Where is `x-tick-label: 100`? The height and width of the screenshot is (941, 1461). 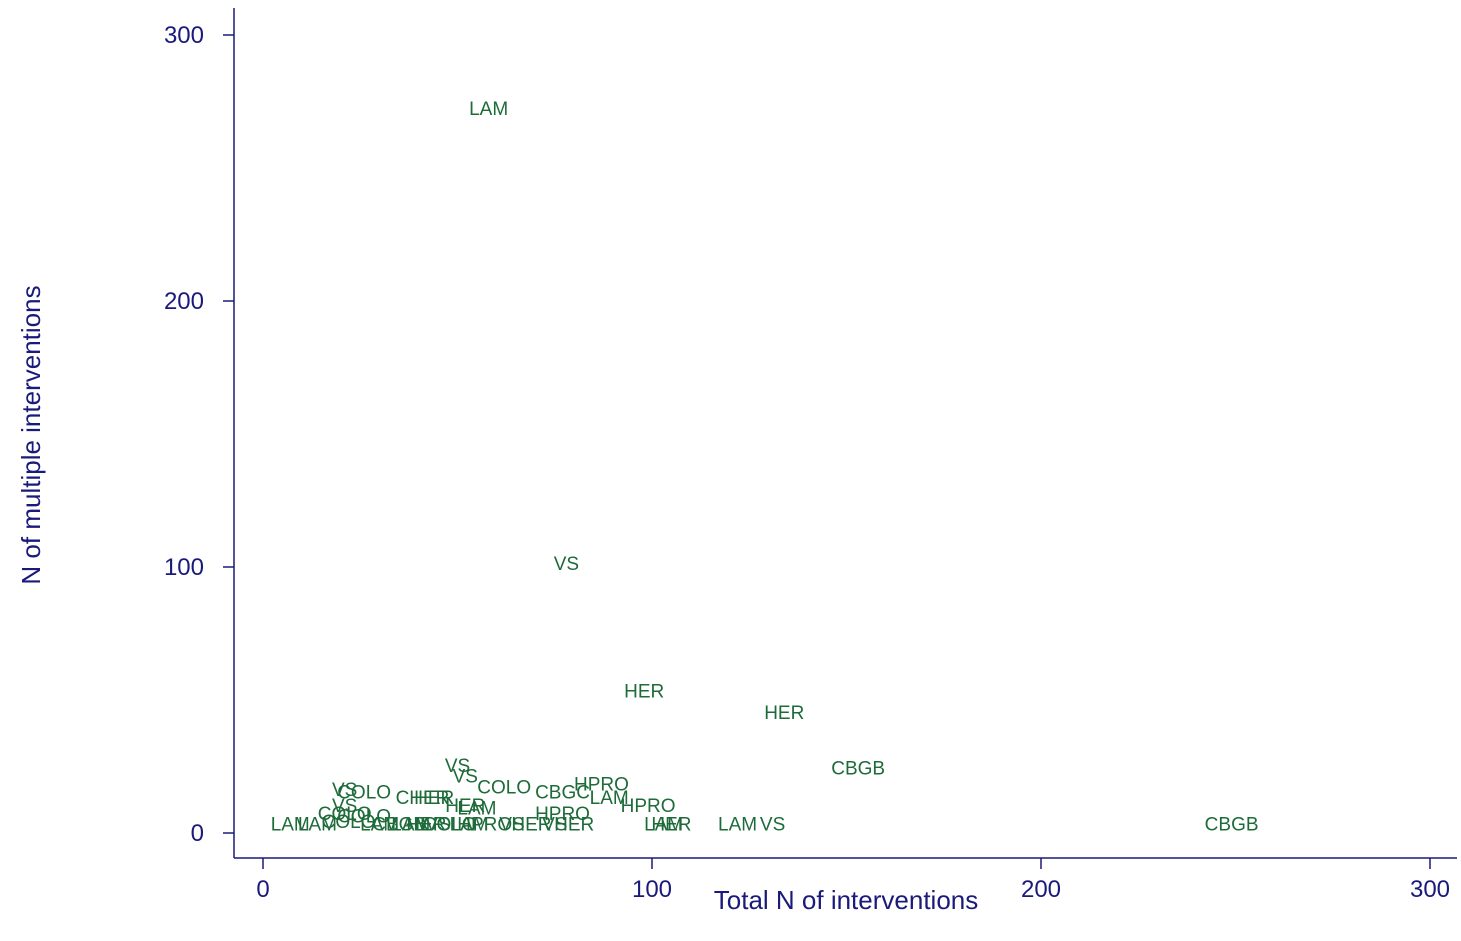
x-tick-label: 100 is located at coordinates (652, 889).